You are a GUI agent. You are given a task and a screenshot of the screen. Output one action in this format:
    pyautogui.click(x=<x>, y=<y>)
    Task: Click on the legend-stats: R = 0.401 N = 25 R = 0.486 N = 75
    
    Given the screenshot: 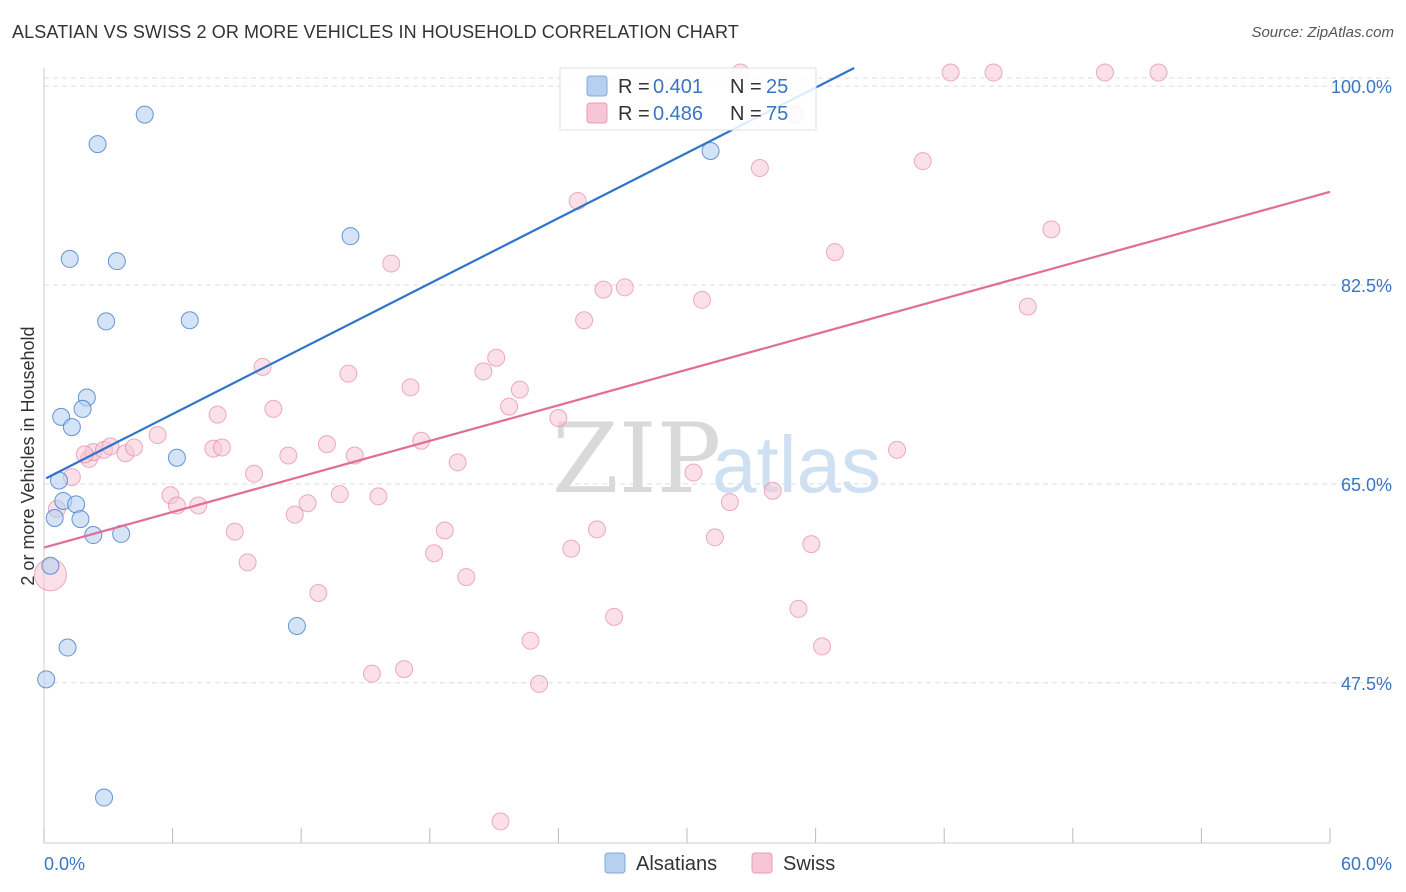 What is the action you would take?
    pyautogui.click(x=688, y=99)
    